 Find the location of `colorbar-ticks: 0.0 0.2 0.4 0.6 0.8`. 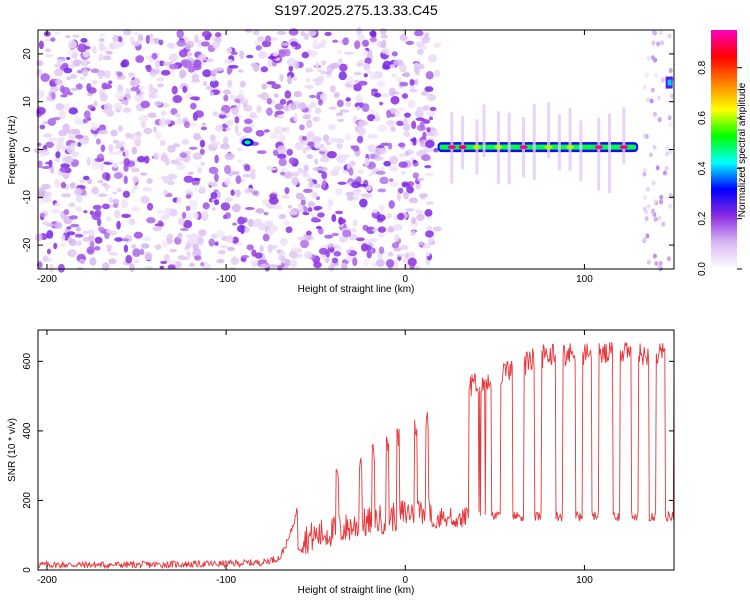

colorbar-ticks: 0.0 0.2 0.4 0.6 0.8 is located at coordinates (719, 168).